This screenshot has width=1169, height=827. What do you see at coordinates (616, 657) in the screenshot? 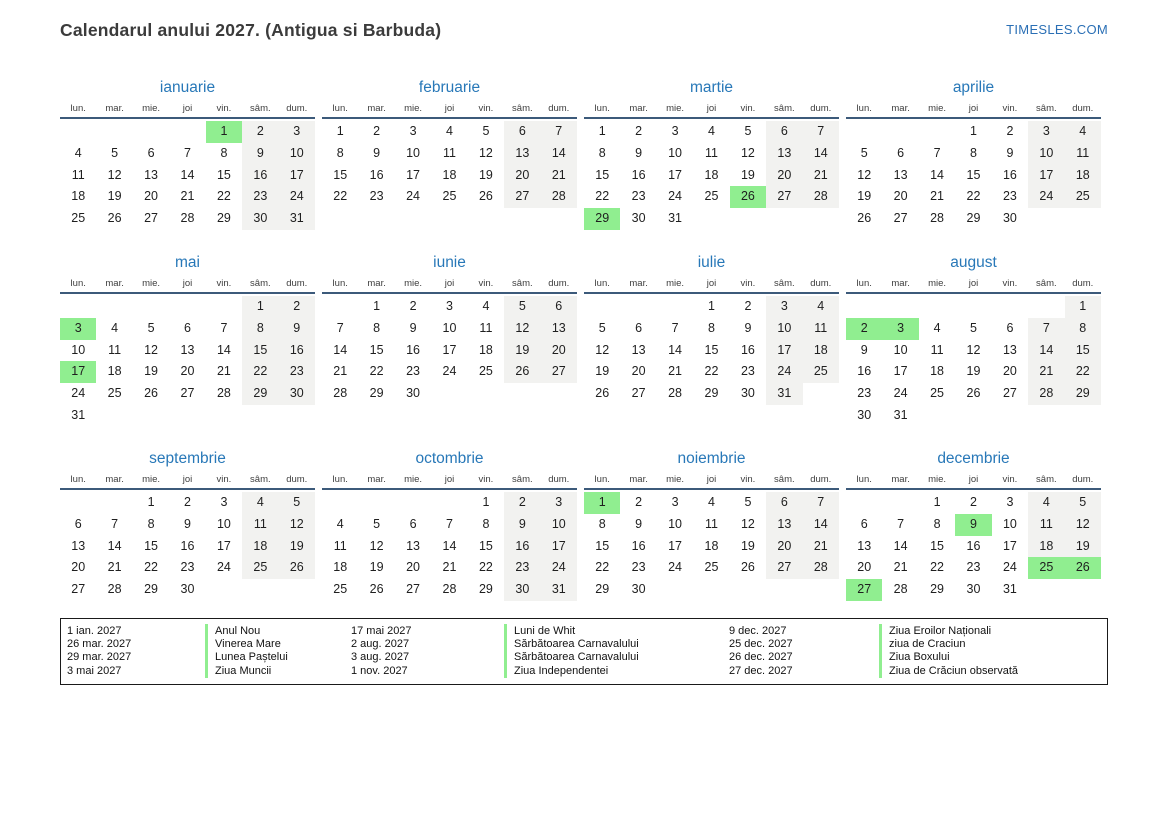
I see `holiday-name: Sărbătoarea Carnavalului` at bounding box center [616, 657].